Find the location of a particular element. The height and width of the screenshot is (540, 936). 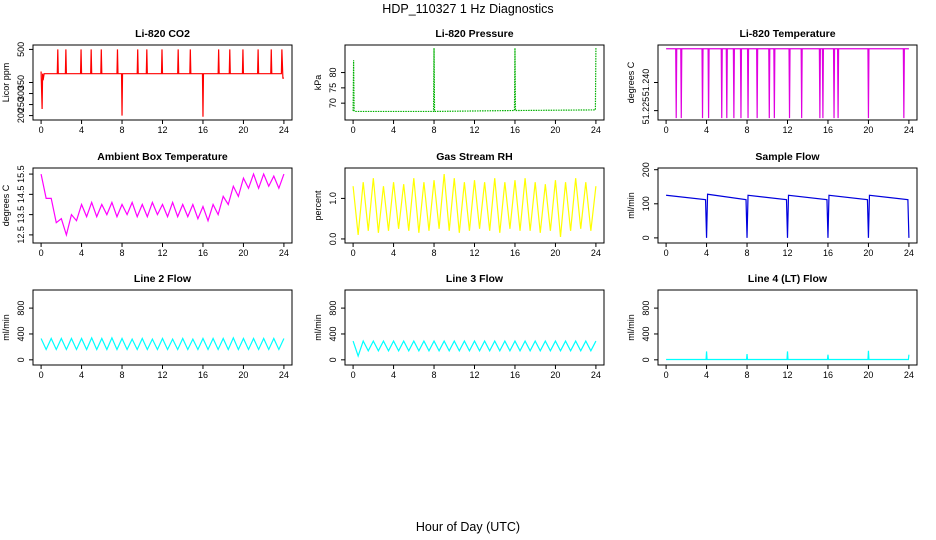

panel-title: Sample Flow is located at coordinates (787, 157).